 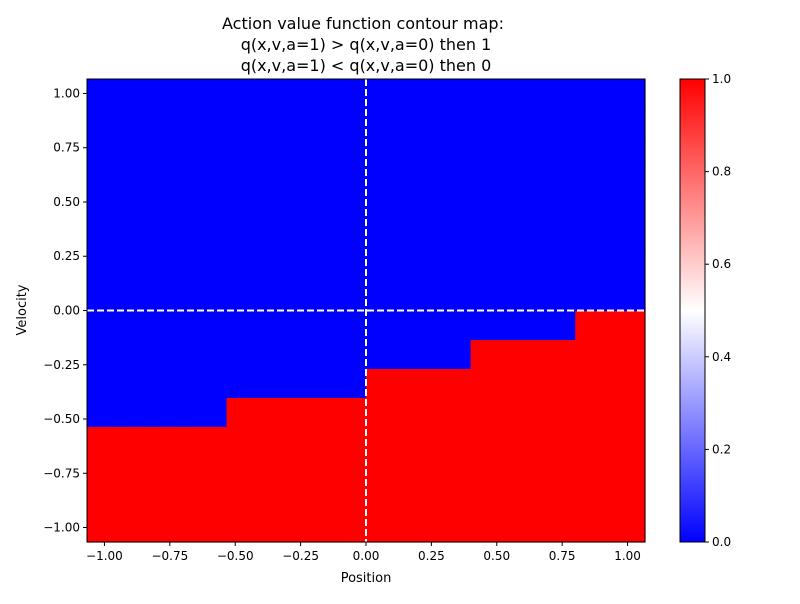 I want to click on y-axis-label: Velocity, so click(x=22, y=309).